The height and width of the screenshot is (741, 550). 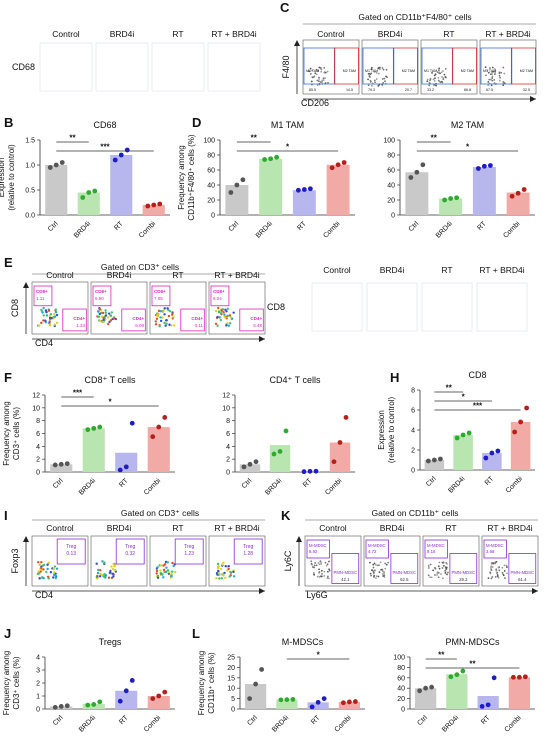 What do you see at coordinates (287, 125) in the screenshot?
I see `chart-title-D1: M1 TAM` at bounding box center [287, 125].